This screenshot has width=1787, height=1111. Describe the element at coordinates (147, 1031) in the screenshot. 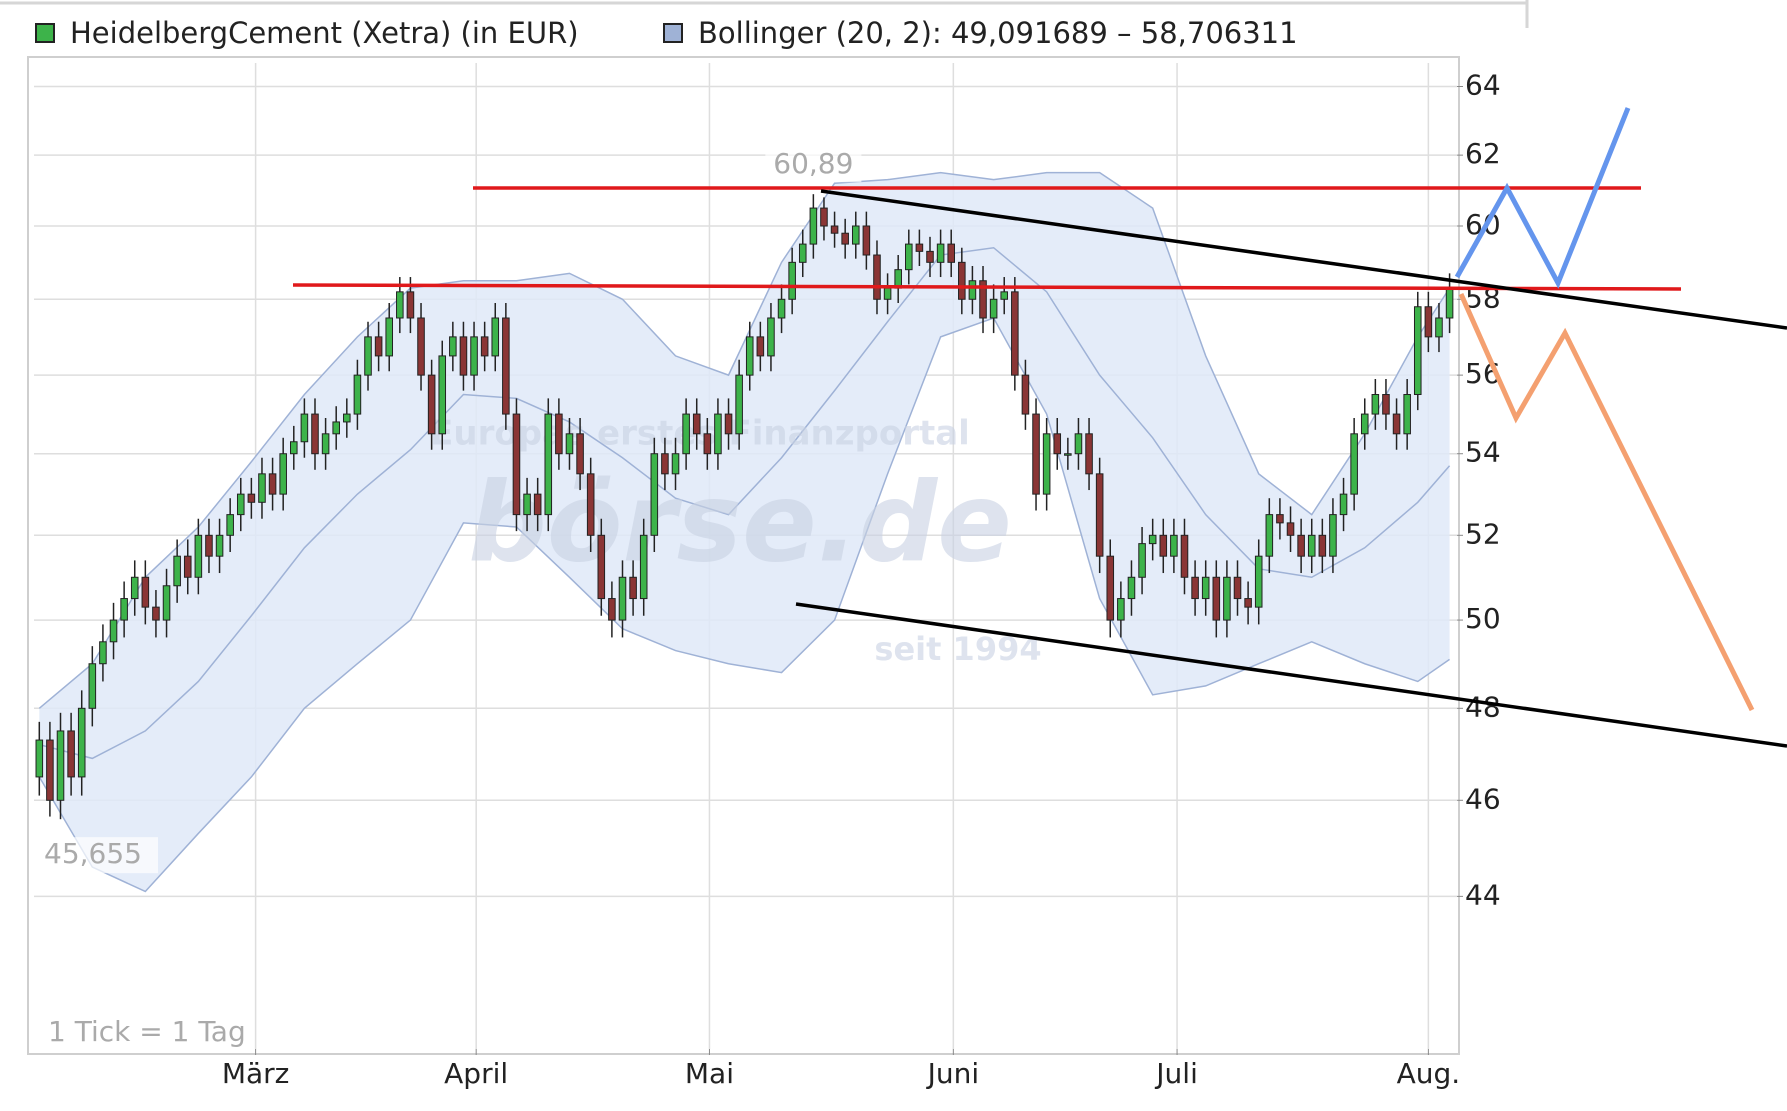

I see `tick-note: 1 Tick = 1 Tag` at that location.